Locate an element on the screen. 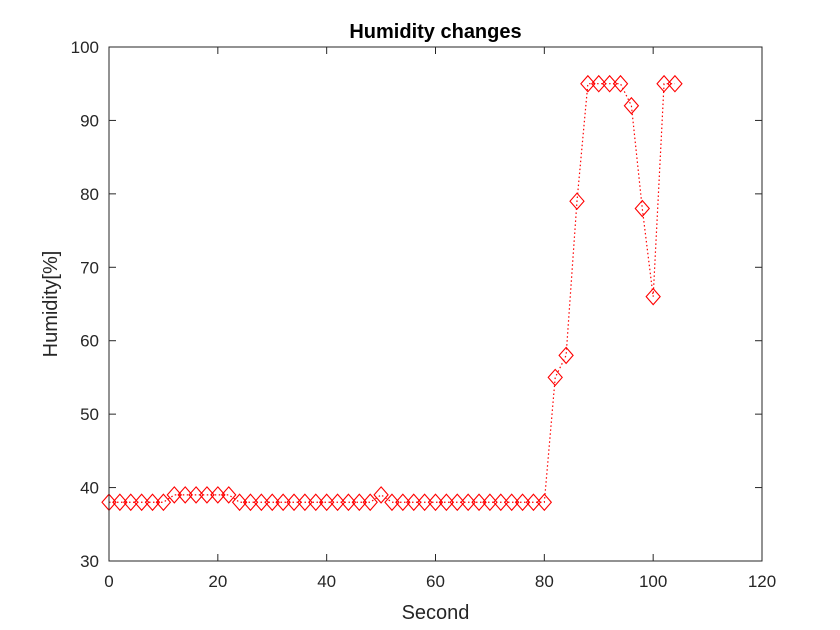  x-tick-label: 40 is located at coordinates (326, 581).